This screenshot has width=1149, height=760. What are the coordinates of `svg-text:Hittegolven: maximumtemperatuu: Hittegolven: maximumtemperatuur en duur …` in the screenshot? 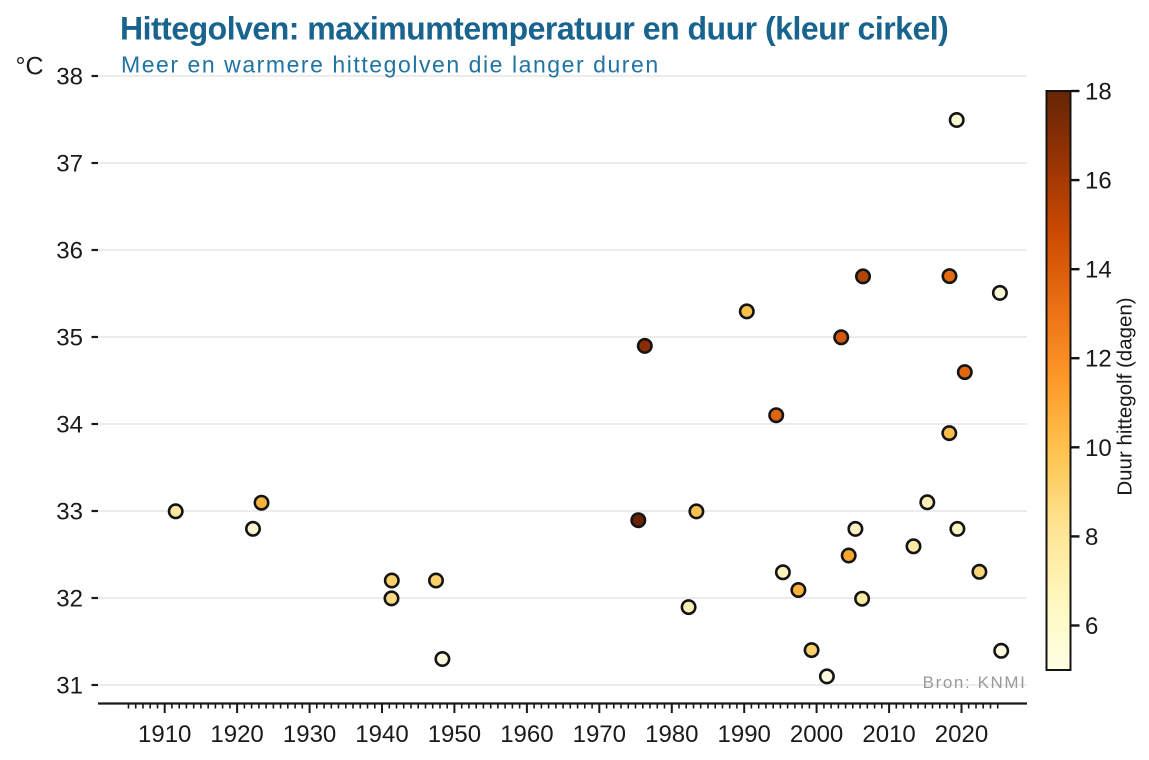 It's located at (534, 29).